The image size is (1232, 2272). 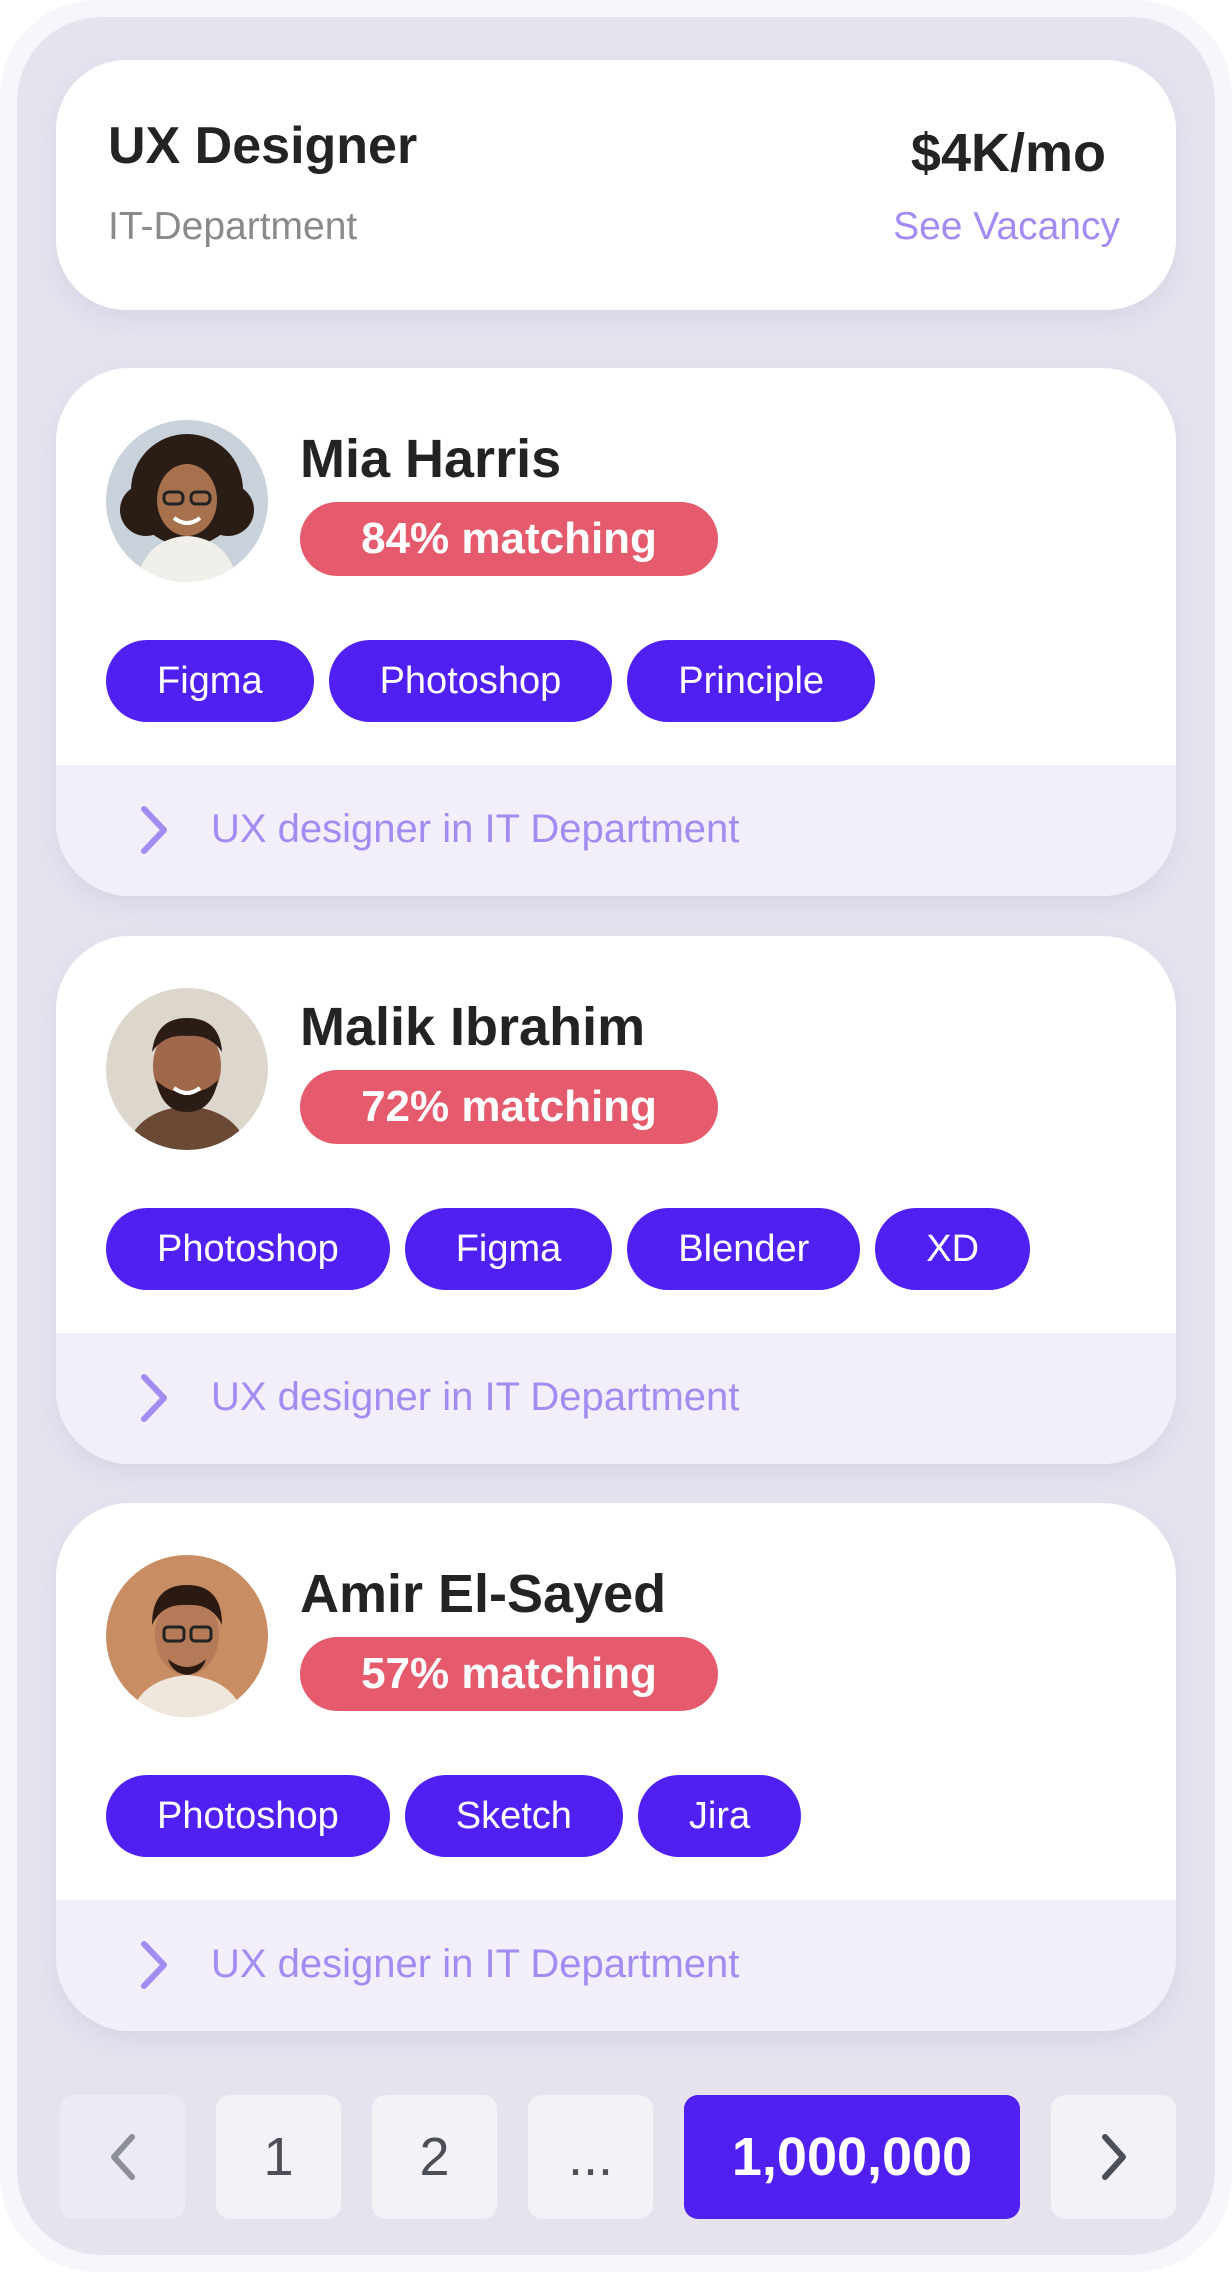 I want to click on job-salary: $4K/mo, so click(x=1008, y=153).